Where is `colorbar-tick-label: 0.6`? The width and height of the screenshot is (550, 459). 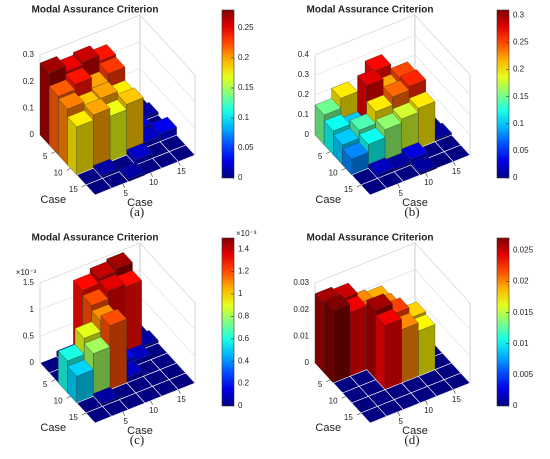 colorbar-tick-label: 0.6 is located at coordinates (244, 338).